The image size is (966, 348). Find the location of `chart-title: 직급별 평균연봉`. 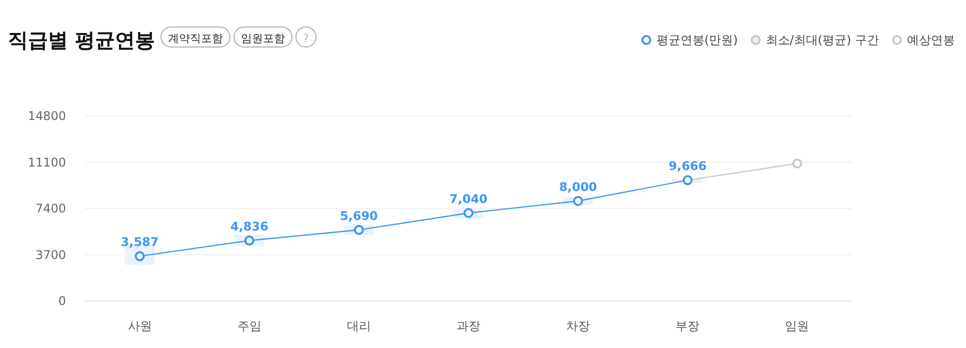

chart-title: 직급별 평균연봉 is located at coordinates (81, 40).